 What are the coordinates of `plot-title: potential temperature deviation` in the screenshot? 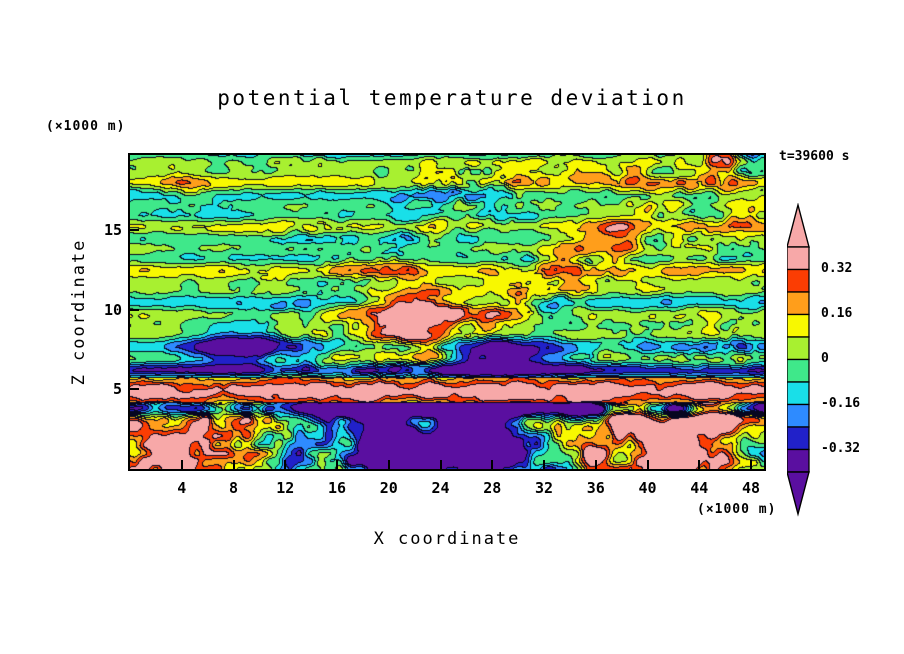 It's located at (452, 98).